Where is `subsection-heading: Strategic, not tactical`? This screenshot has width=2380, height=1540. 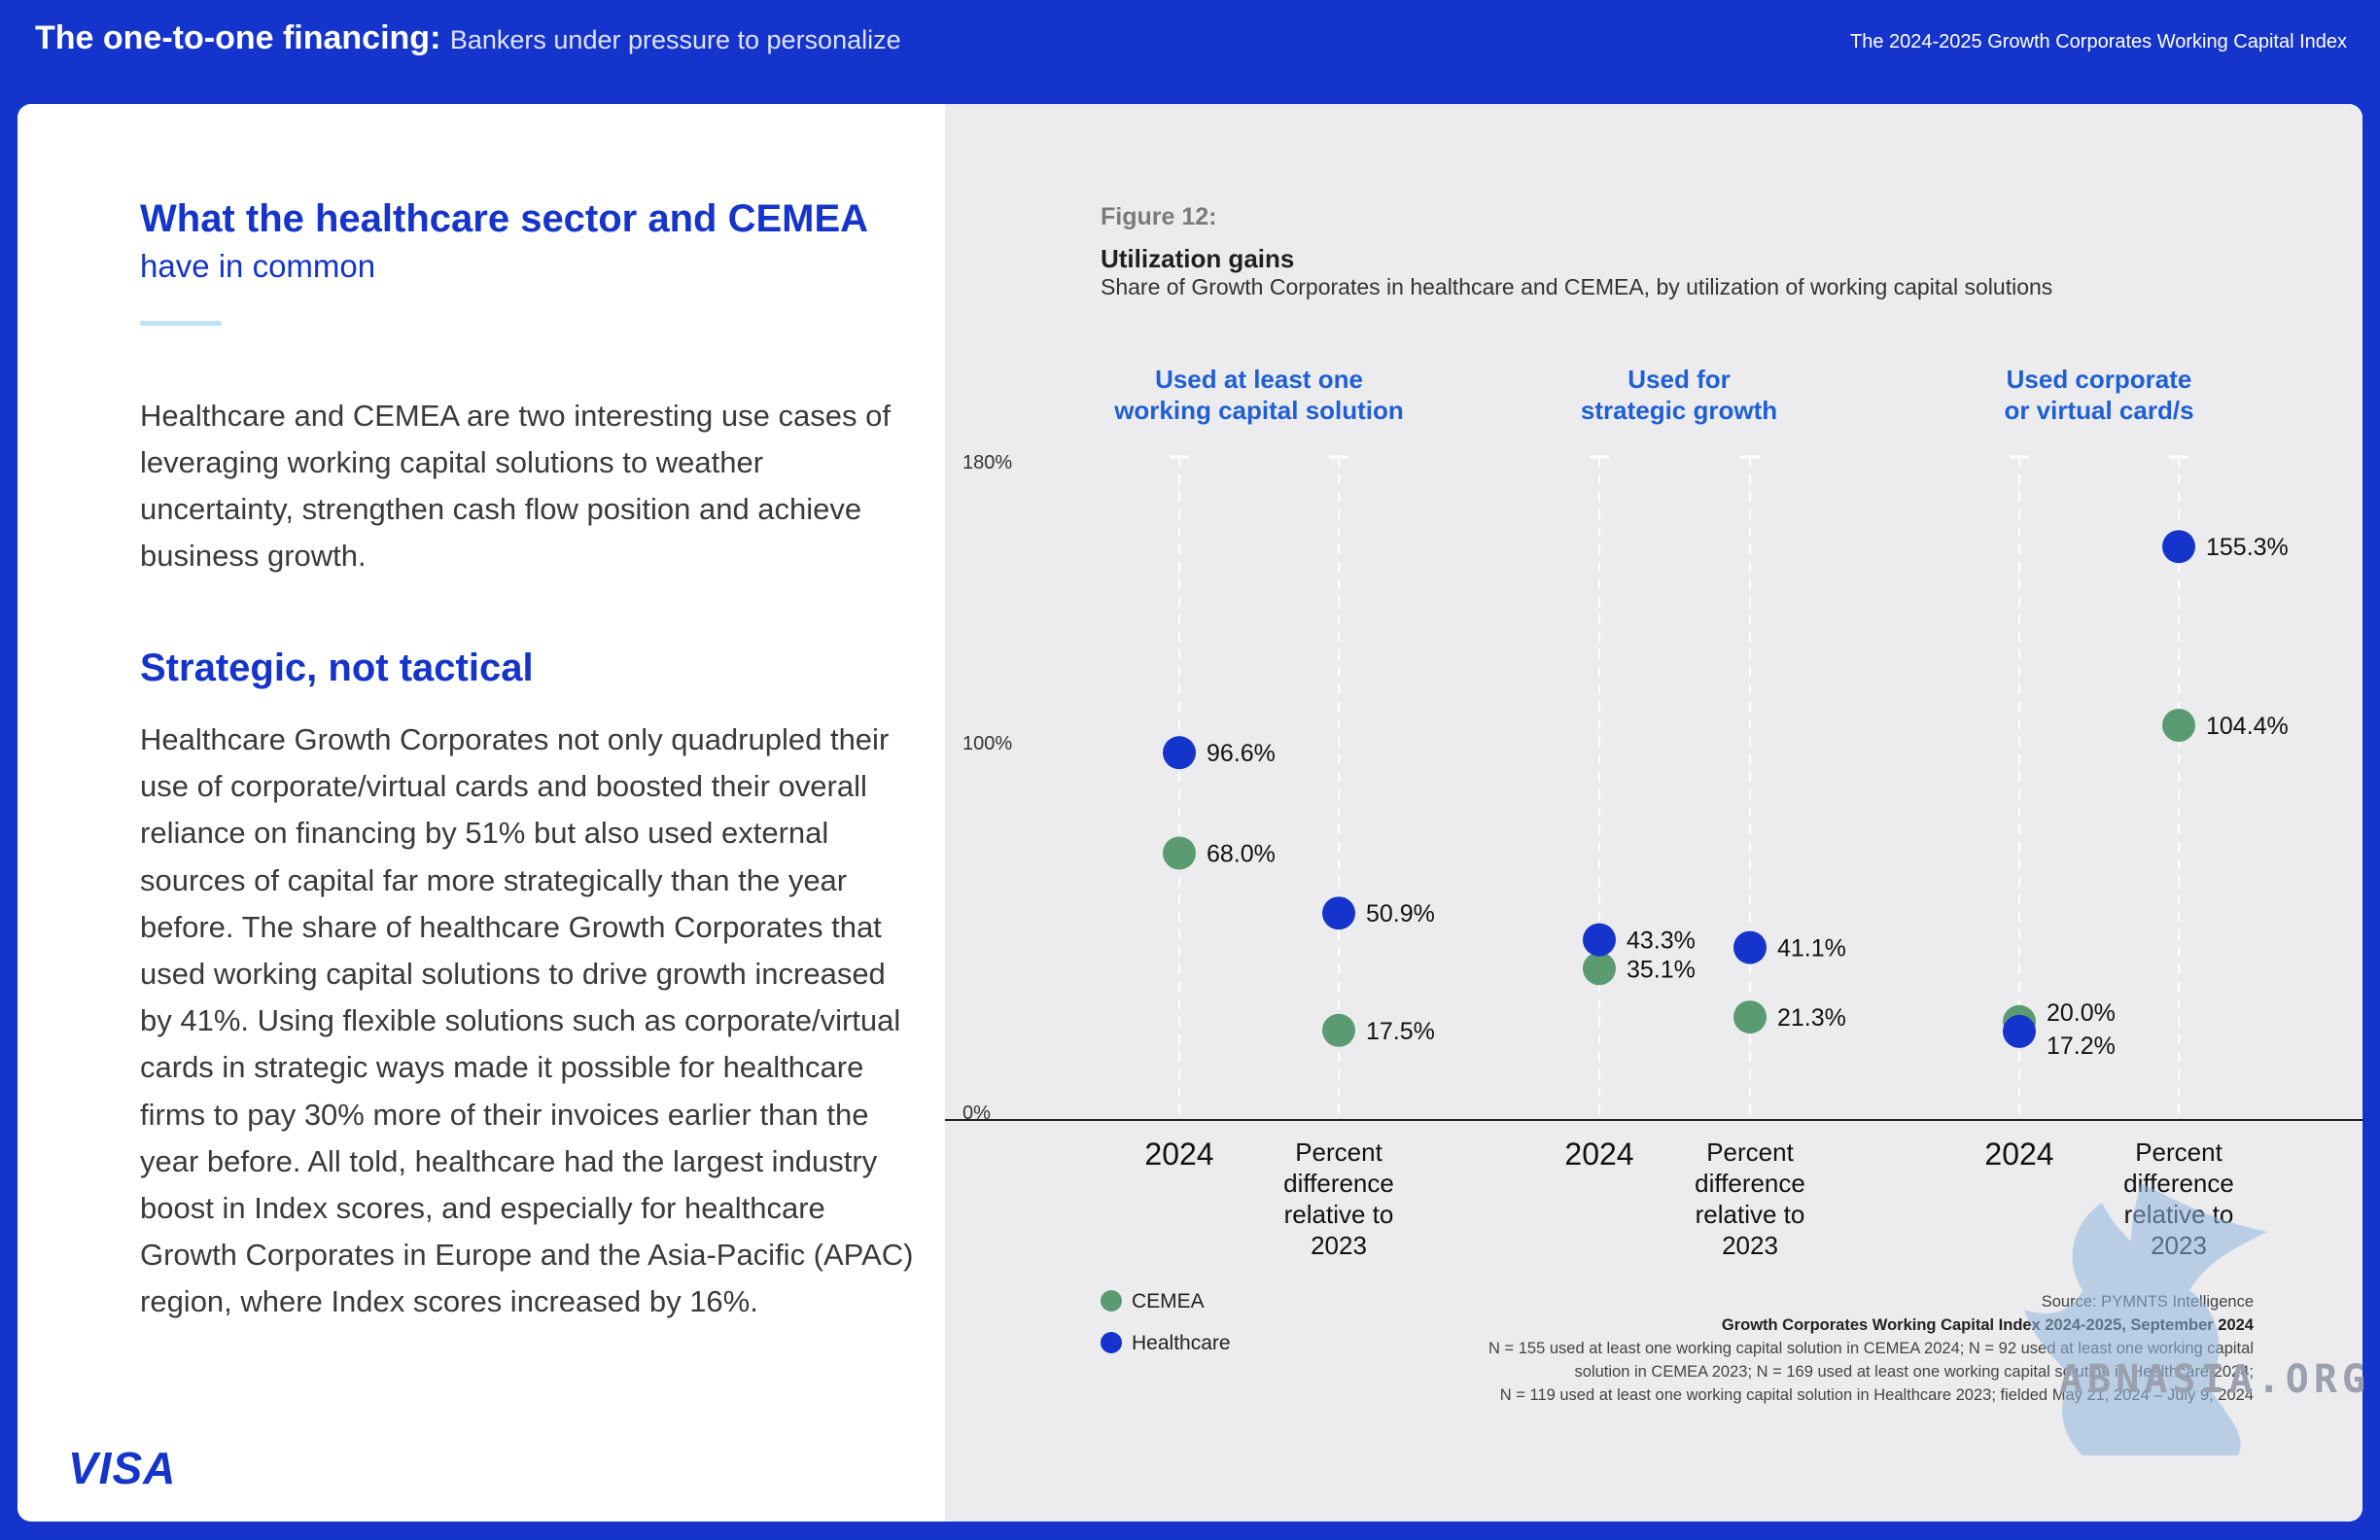 subsection-heading: Strategic, not tactical is located at coordinates (337, 668).